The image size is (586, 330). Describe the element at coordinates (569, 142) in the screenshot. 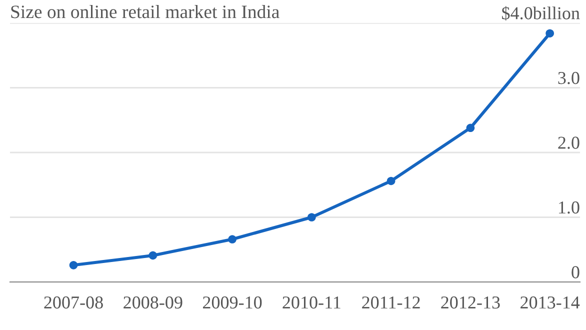

I see `y-tick-label: 2.0` at that location.